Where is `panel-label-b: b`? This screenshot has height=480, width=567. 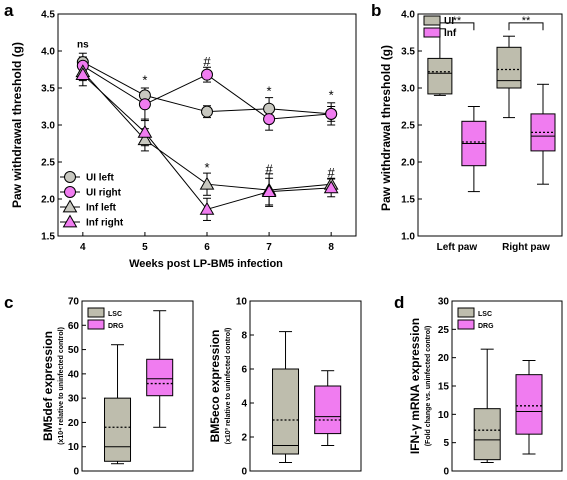 panel-label-b: b is located at coordinates (376, 10).